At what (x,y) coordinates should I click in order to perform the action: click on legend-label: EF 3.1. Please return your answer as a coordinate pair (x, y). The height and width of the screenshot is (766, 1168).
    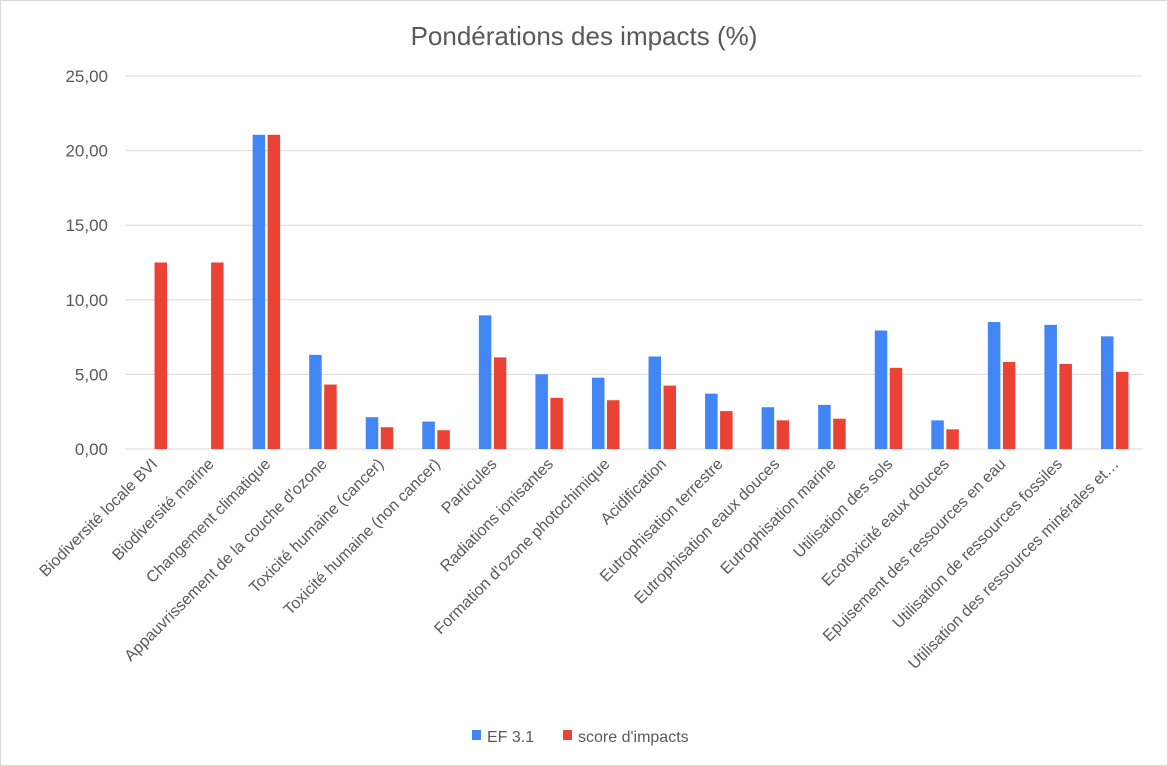
    Looking at the image, I should click on (510, 737).